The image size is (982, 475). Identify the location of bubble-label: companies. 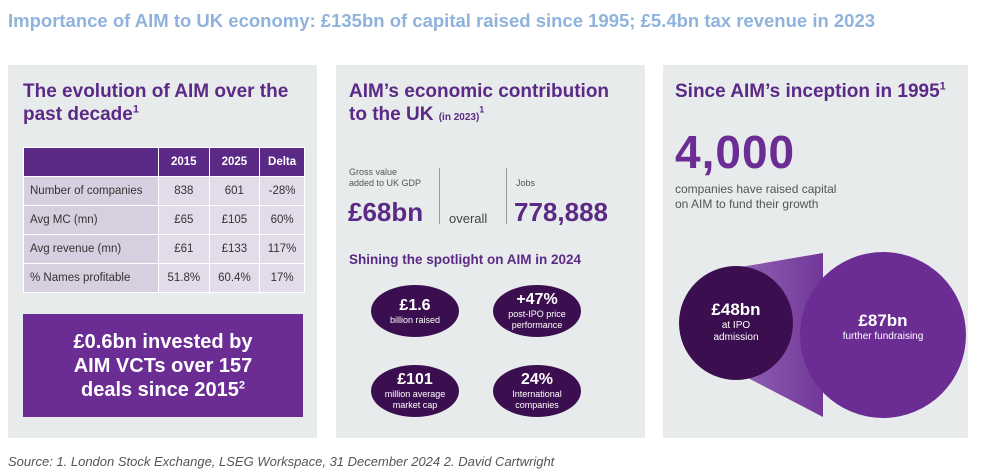
(537, 405).